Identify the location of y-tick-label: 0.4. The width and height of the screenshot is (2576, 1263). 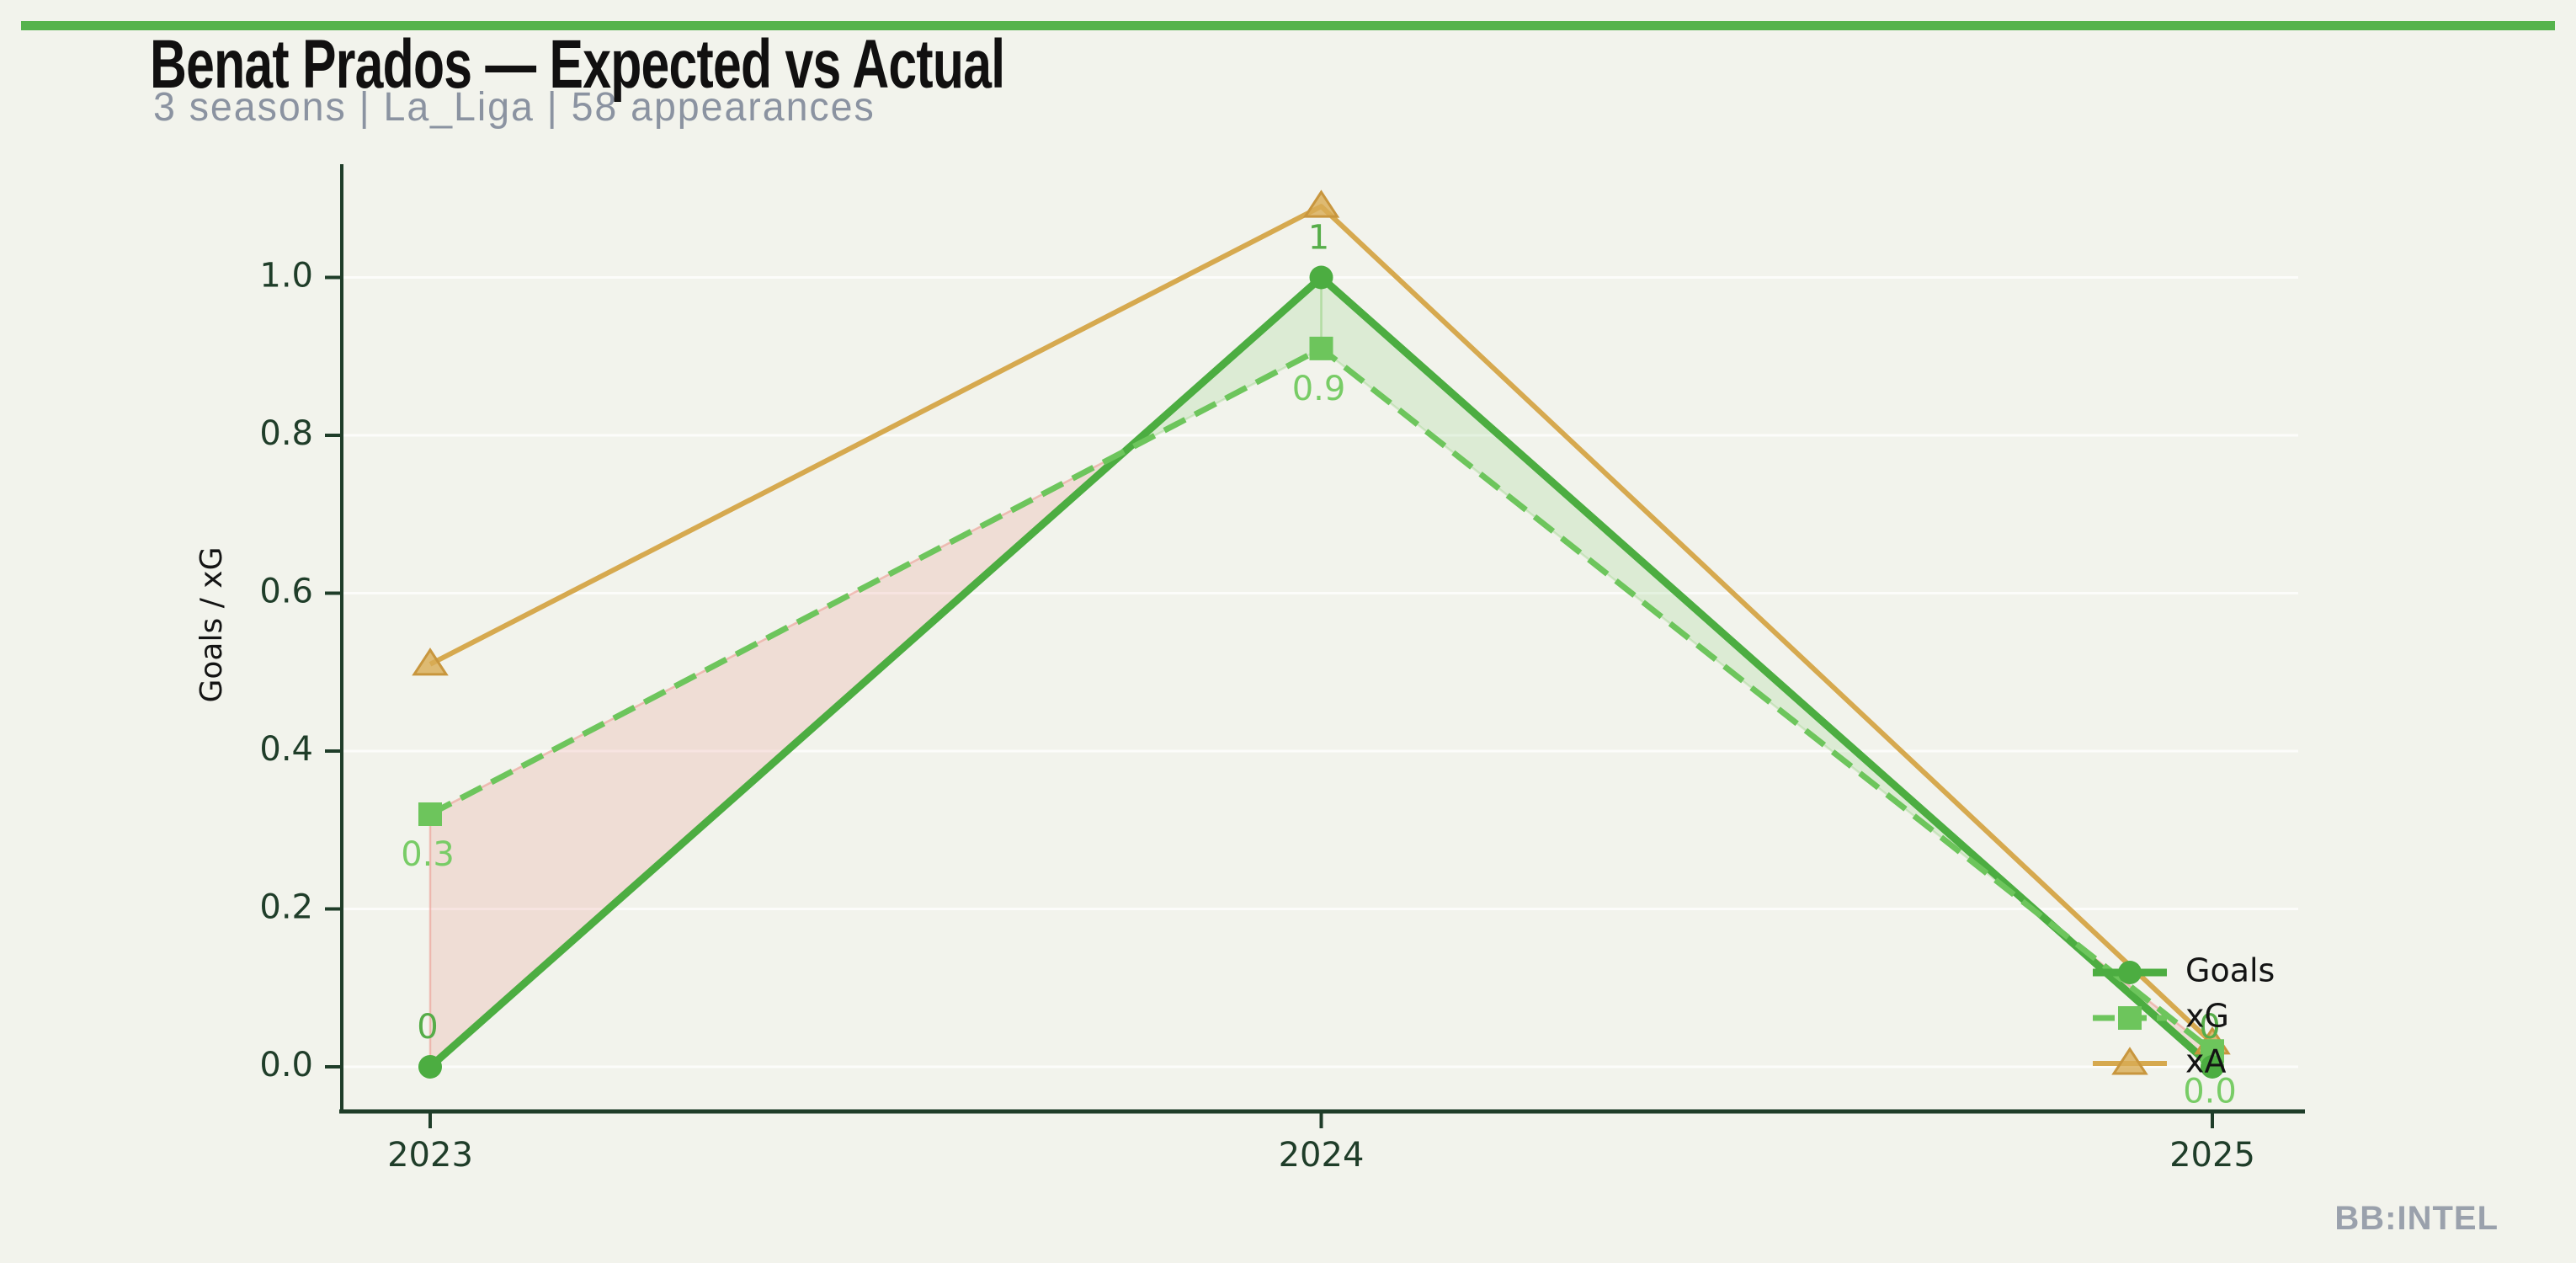
(286, 749).